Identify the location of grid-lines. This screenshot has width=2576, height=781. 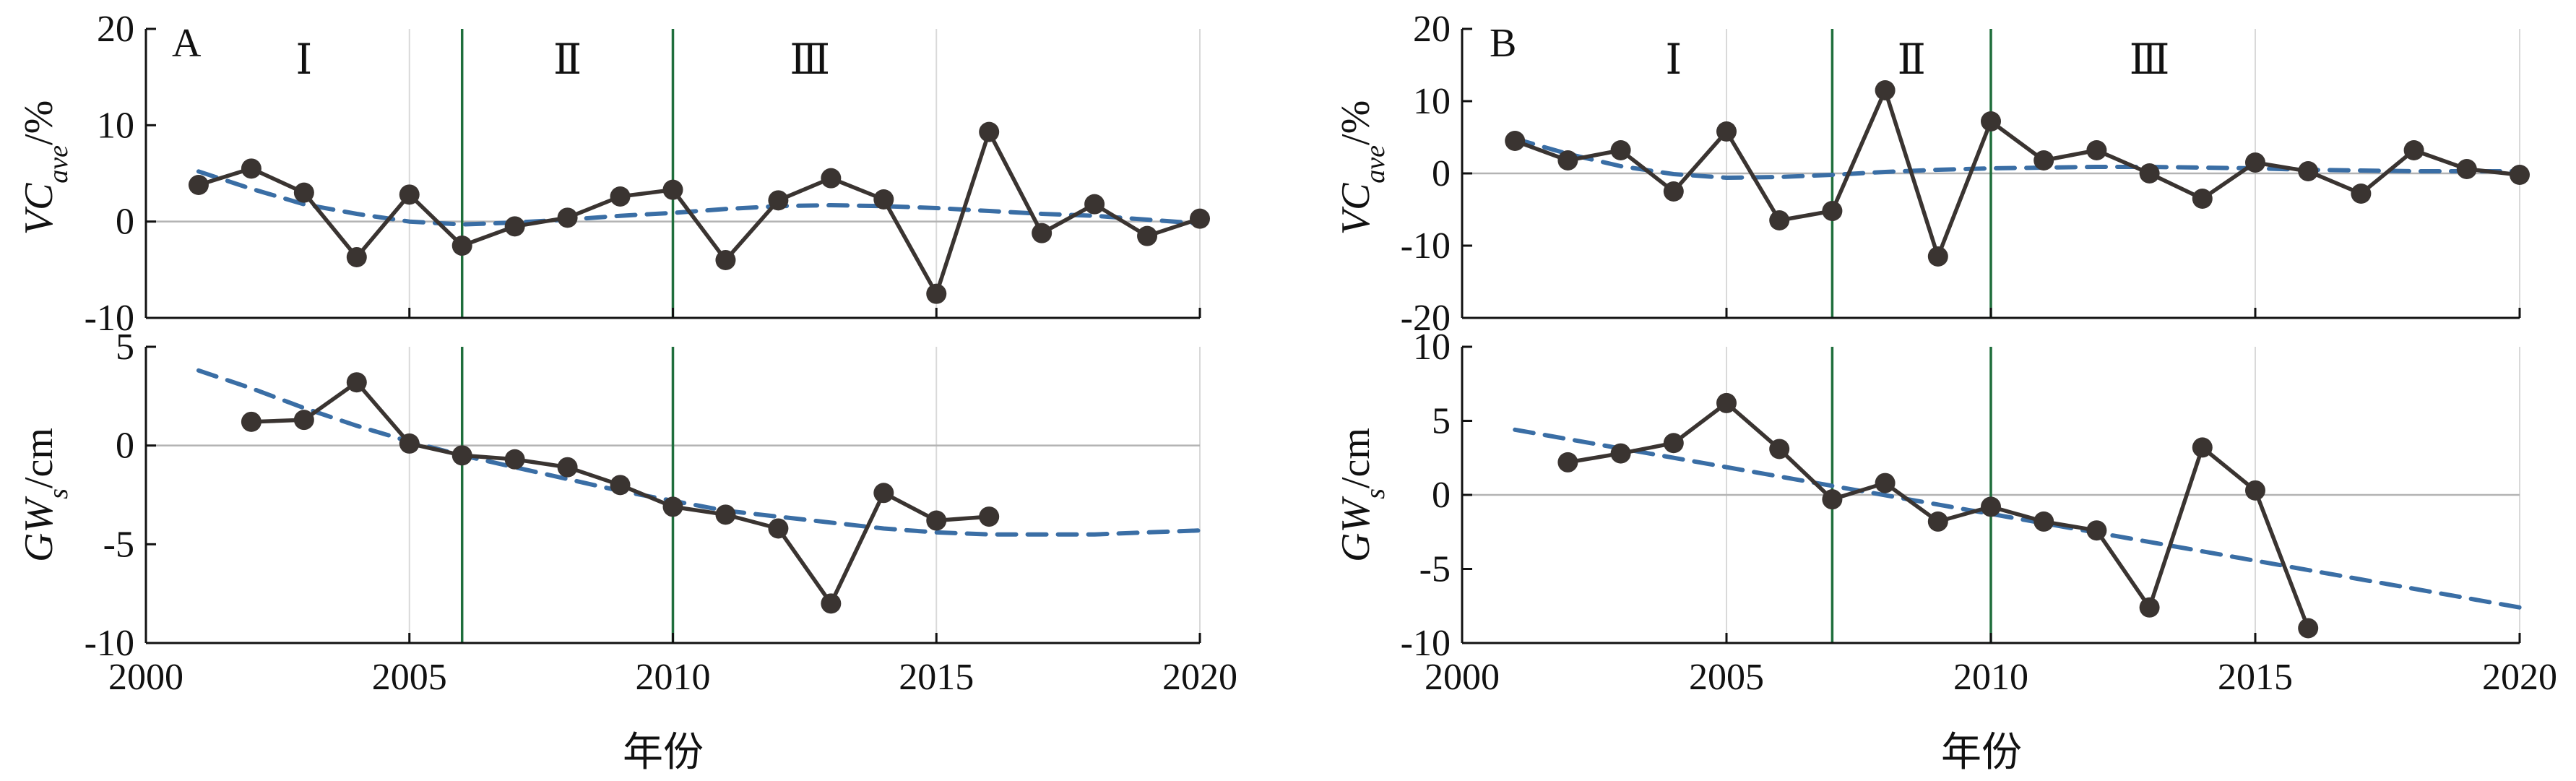
(804, 495).